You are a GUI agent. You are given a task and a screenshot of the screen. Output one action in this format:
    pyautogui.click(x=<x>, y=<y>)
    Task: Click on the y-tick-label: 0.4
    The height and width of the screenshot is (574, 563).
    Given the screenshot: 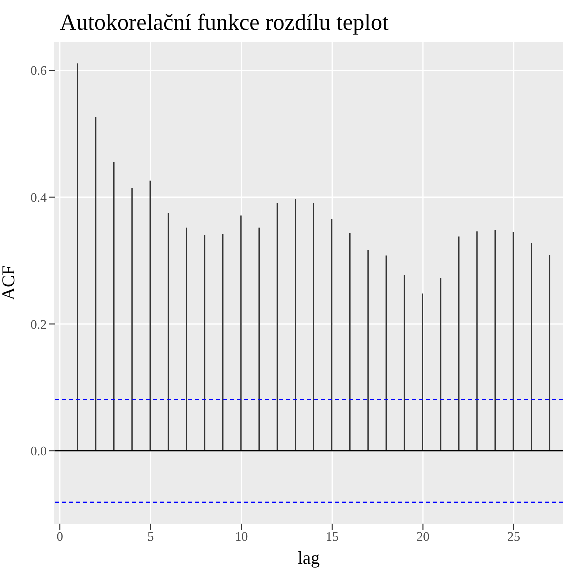 What is the action you would take?
    pyautogui.click(x=39, y=197)
    